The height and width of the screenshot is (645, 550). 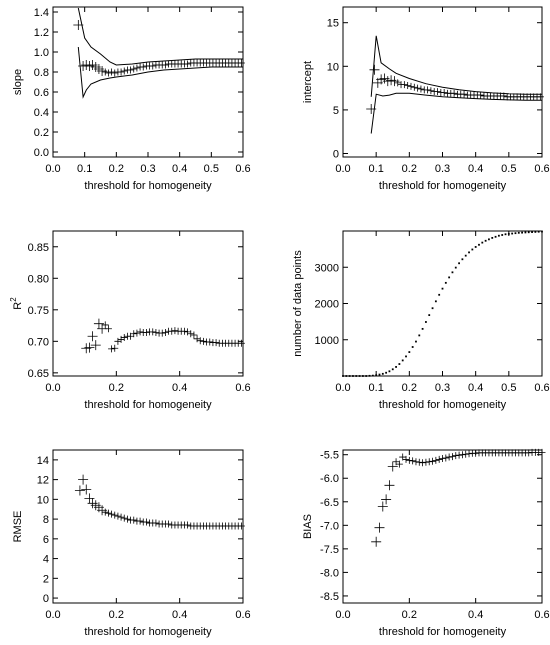 I want to click on y-tick-label: 2000, so click(x=327, y=305).